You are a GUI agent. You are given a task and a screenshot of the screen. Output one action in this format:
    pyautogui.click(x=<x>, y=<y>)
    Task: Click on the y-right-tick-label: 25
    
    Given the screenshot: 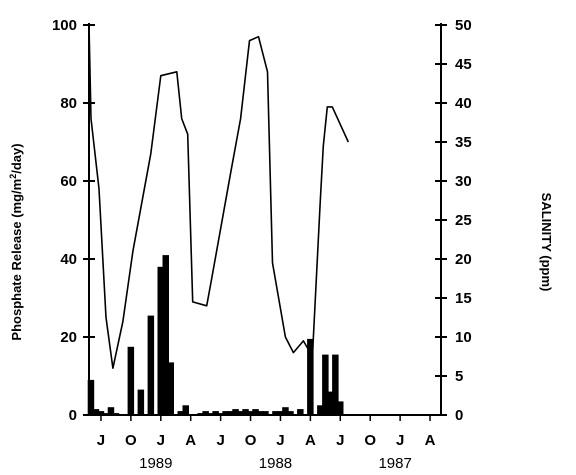 What is the action you would take?
    pyautogui.click(x=463, y=220)
    